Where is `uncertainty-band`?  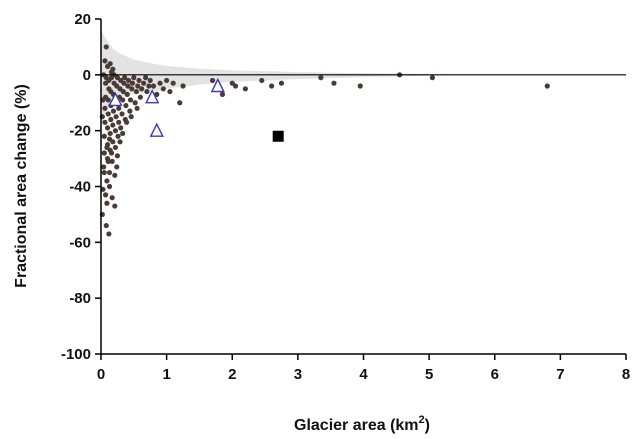
uncertainty-band is located at coordinates (265, 78).